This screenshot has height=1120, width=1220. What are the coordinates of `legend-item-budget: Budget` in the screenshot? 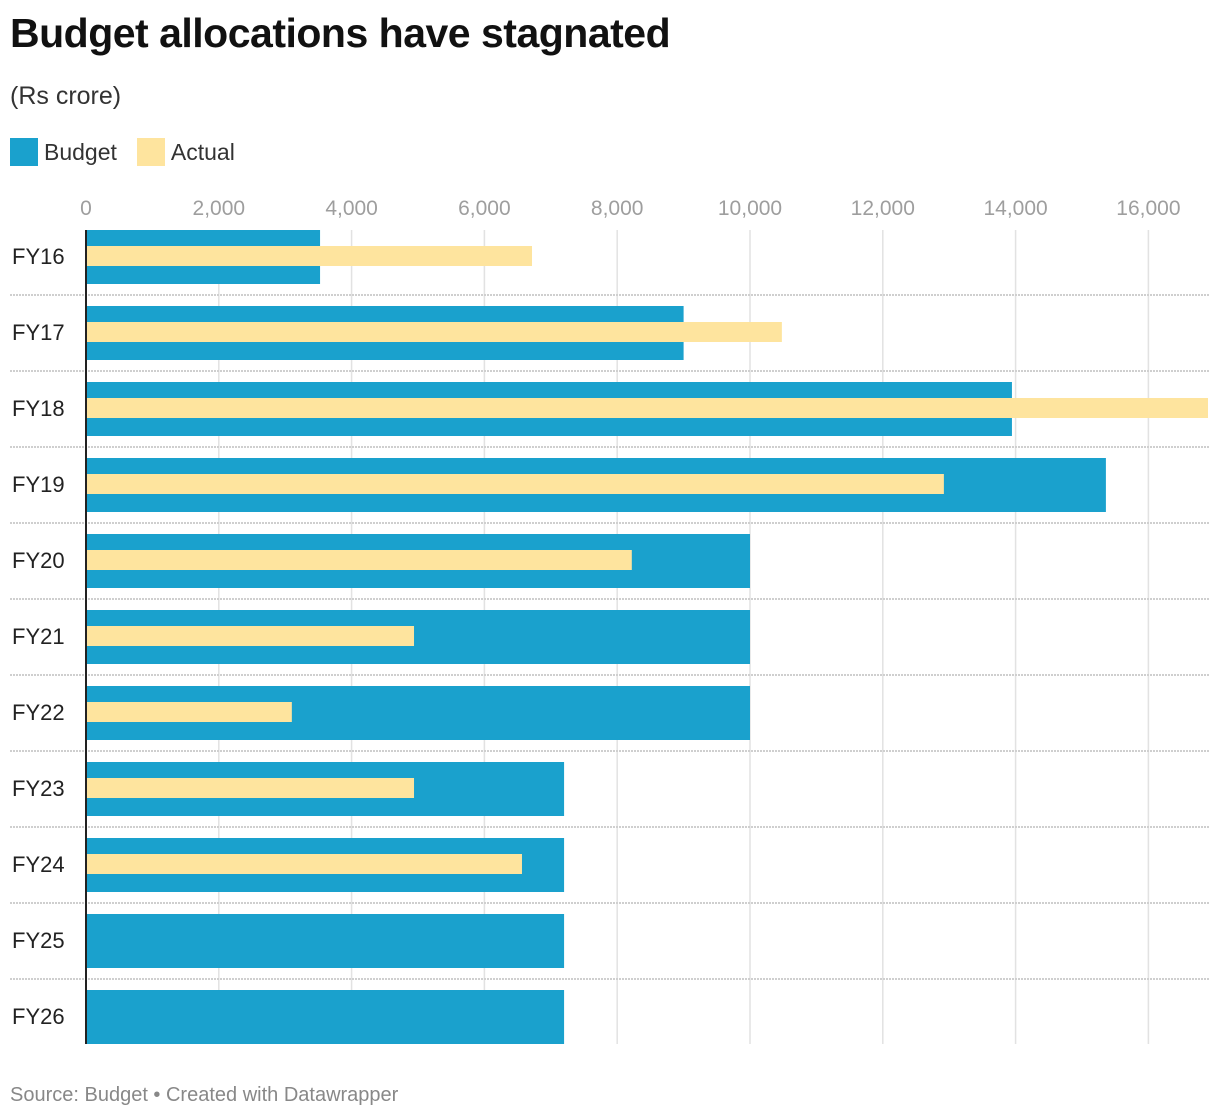 It's located at (63, 152).